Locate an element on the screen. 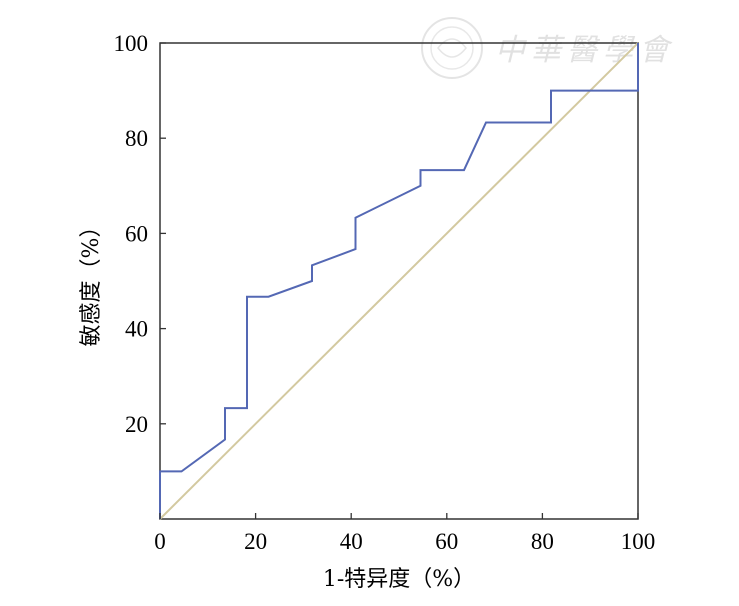  y-tick-label: 20 is located at coordinates (136, 424).